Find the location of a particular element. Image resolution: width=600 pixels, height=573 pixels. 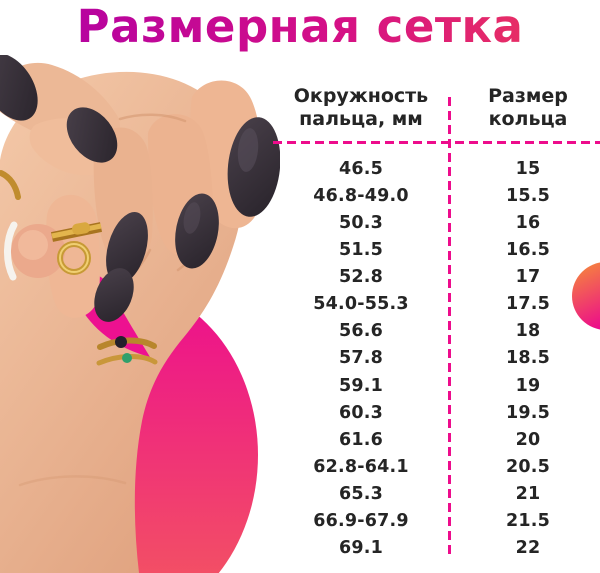

table-row: 54.0-55.3 17.5 is located at coordinates (436, 304).